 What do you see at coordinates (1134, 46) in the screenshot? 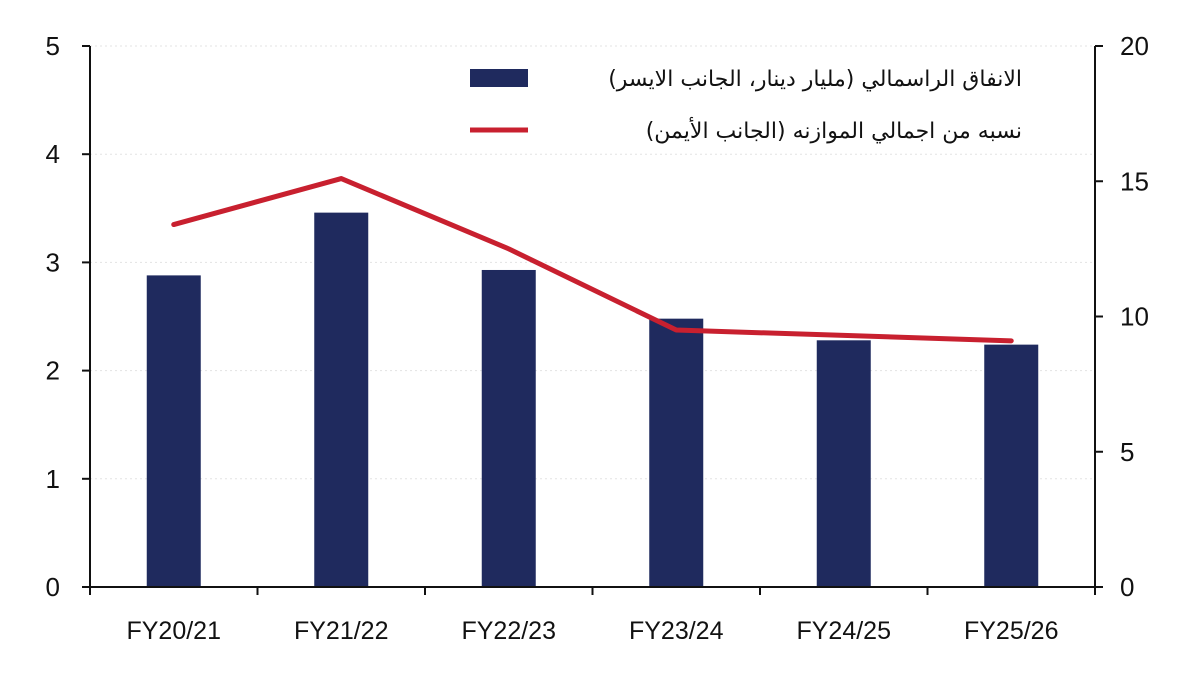
I see `right-tick-label: 20` at bounding box center [1134, 46].